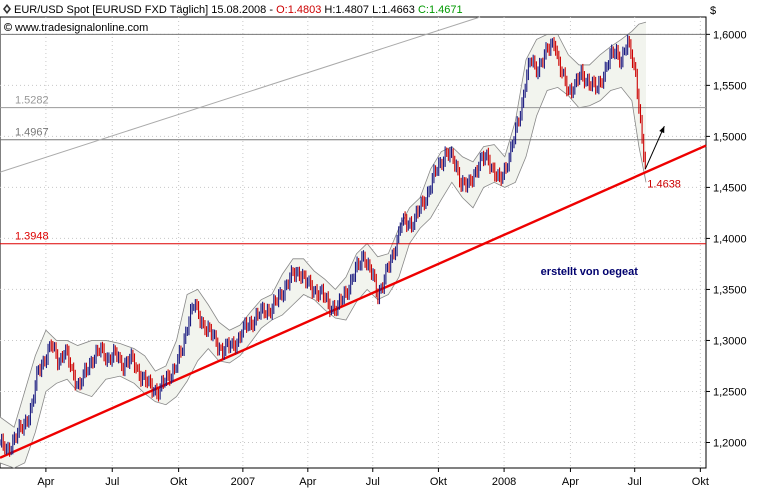 The image size is (760, 490). What do you see at coordinates (439, 10) in the screenshot?
I see `header-close: C:1.4671` at bounding box center [439, 10].